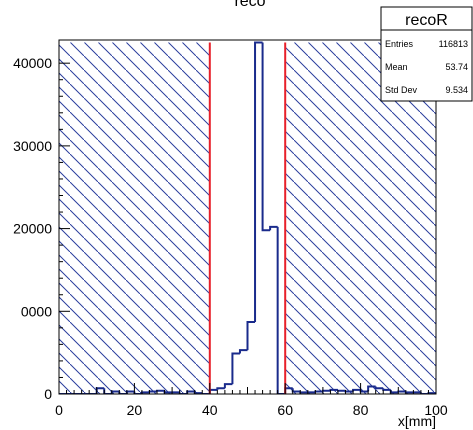  I want to click on stats-title: recoR, so click(426, 20).